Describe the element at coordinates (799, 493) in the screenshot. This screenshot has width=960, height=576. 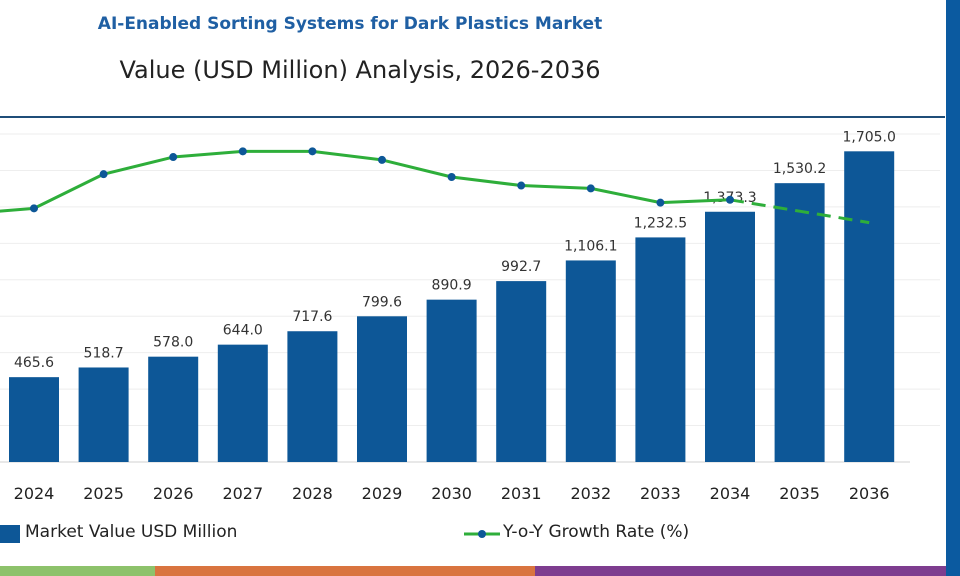
I see `x-tick-label: 2035` at that location.